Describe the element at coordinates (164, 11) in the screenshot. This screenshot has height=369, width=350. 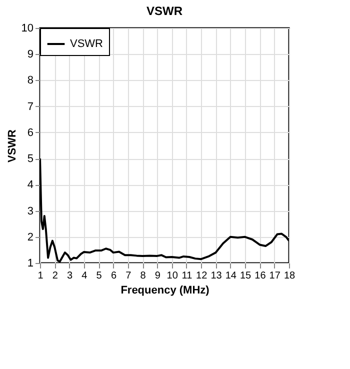
I see `chart-title: VSWR` at that location.